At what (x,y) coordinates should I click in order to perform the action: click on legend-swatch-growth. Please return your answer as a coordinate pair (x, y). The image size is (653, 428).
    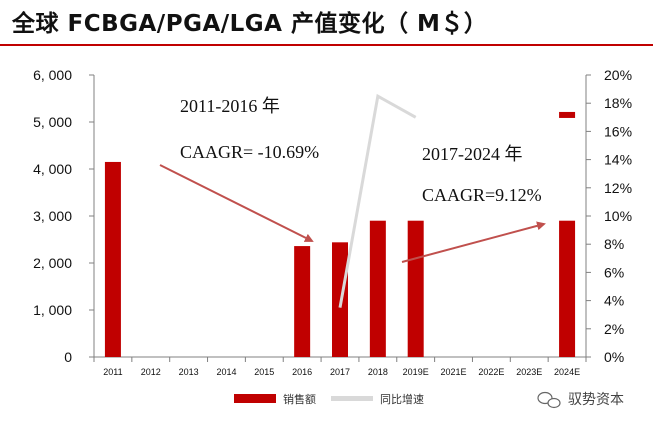
    Looking at the image, I should click on (352, 398).